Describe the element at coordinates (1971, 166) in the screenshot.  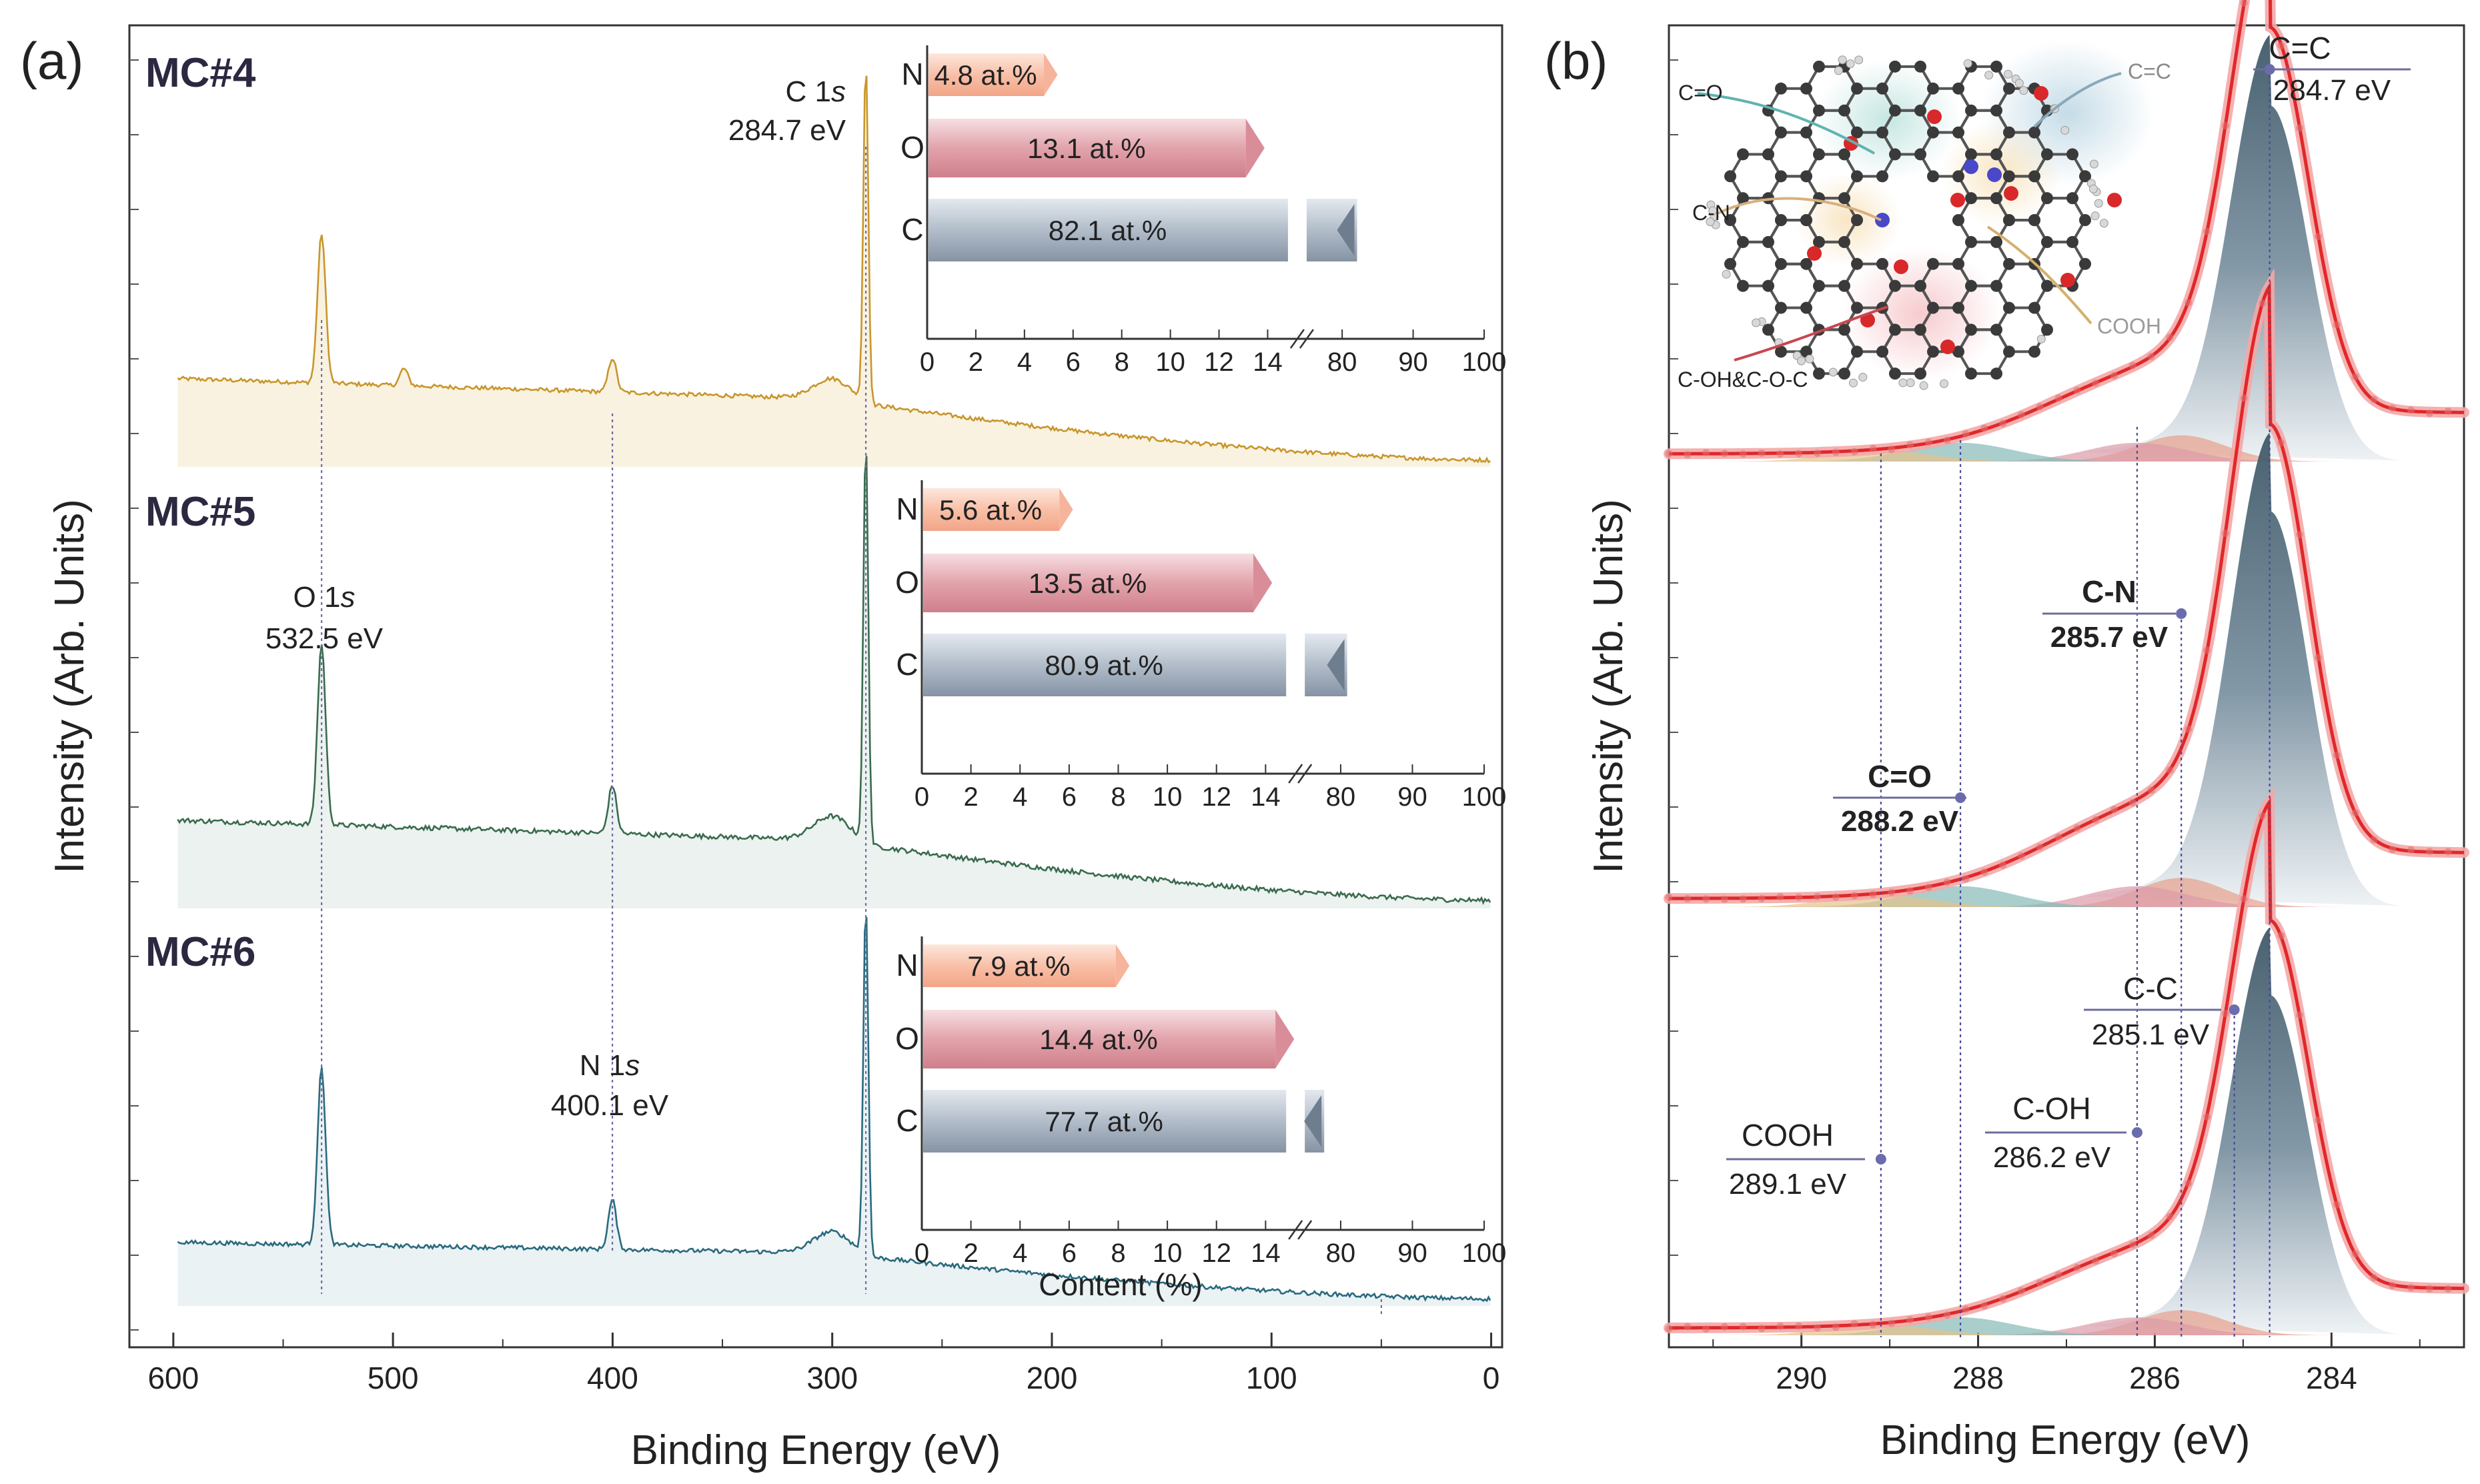
I see `molecule-nitrogen-atom` at that location.